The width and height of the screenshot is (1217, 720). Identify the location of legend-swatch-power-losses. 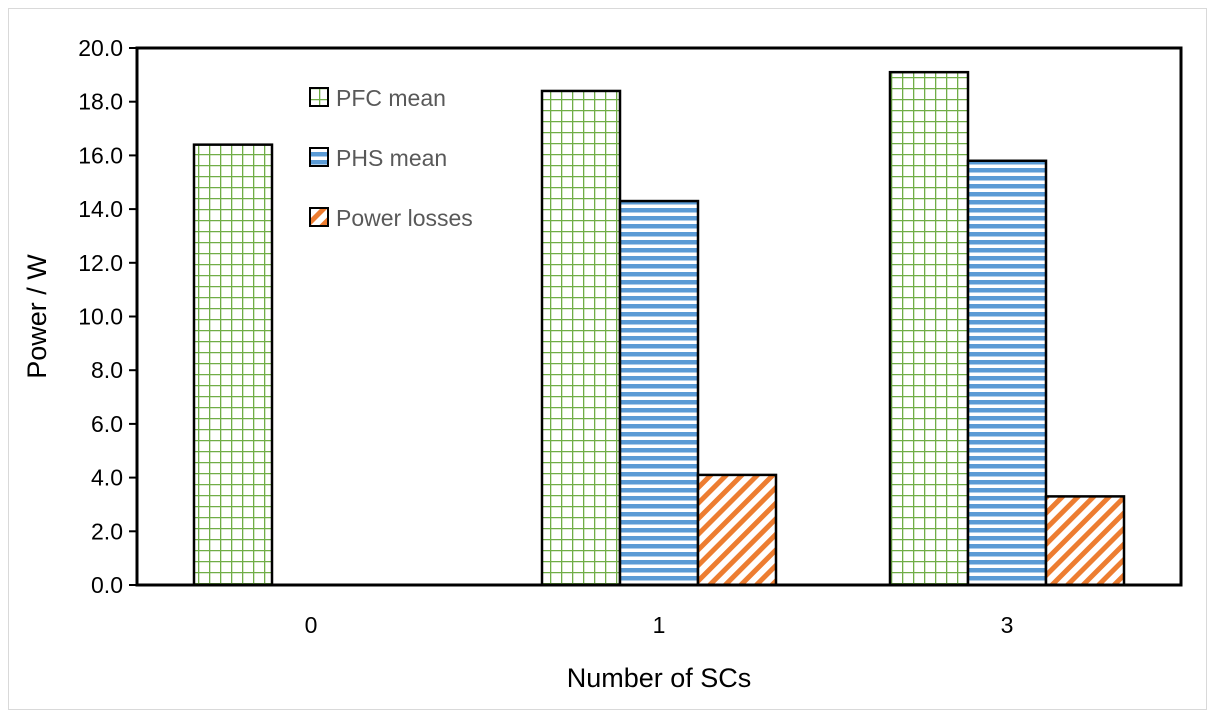
(319, 217).